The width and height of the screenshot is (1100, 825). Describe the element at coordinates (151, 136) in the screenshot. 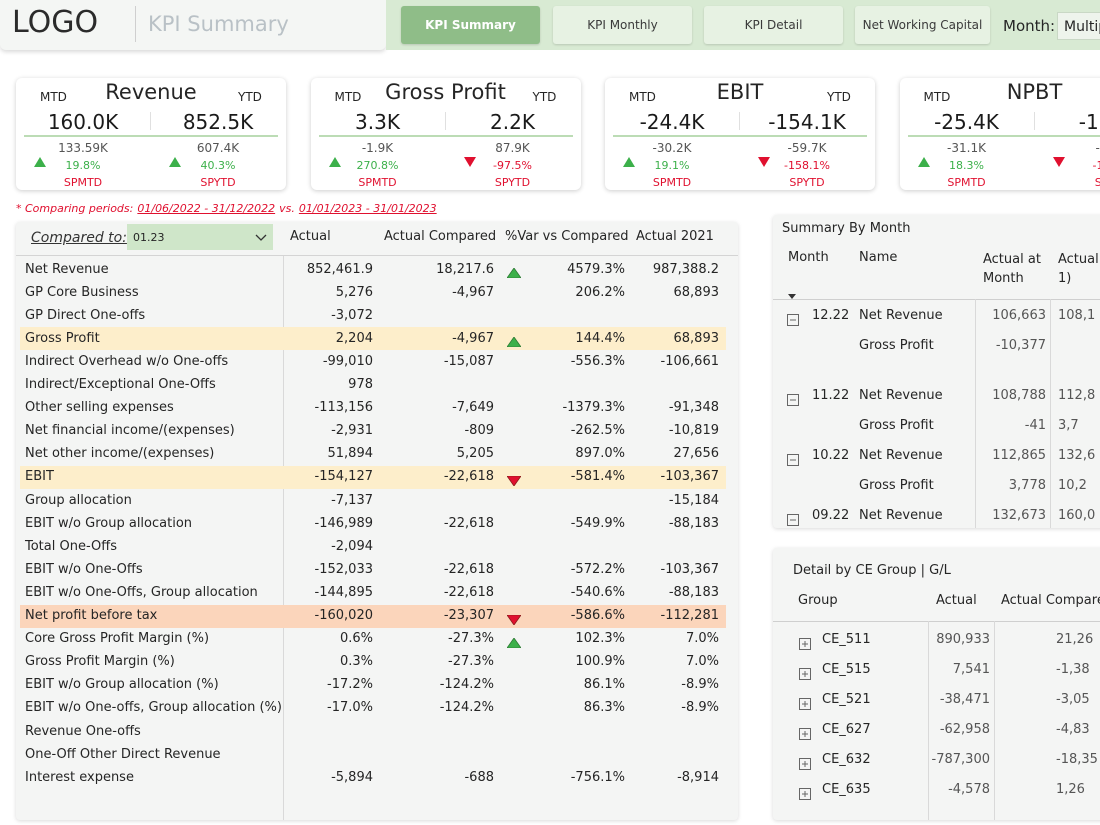

I see `card-rule` at that location.